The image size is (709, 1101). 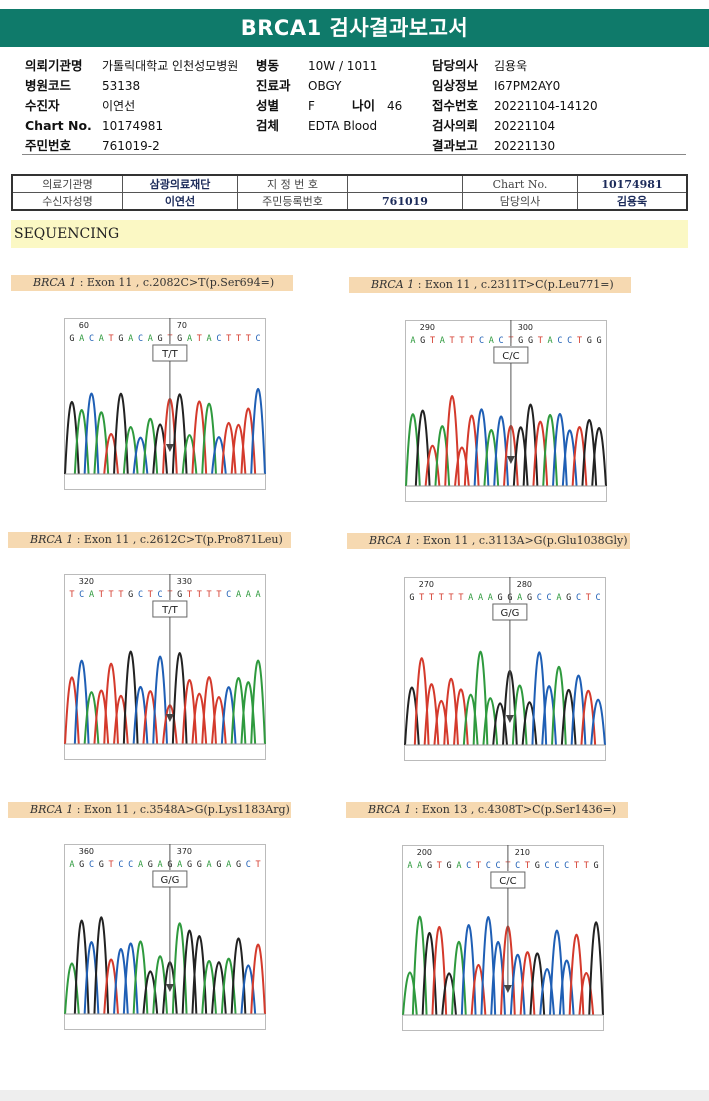 What do you see at coordinates (54, 65) in the screenshot?
I see `info-key: 의뢰기관명` at bounding box center [54, 65].